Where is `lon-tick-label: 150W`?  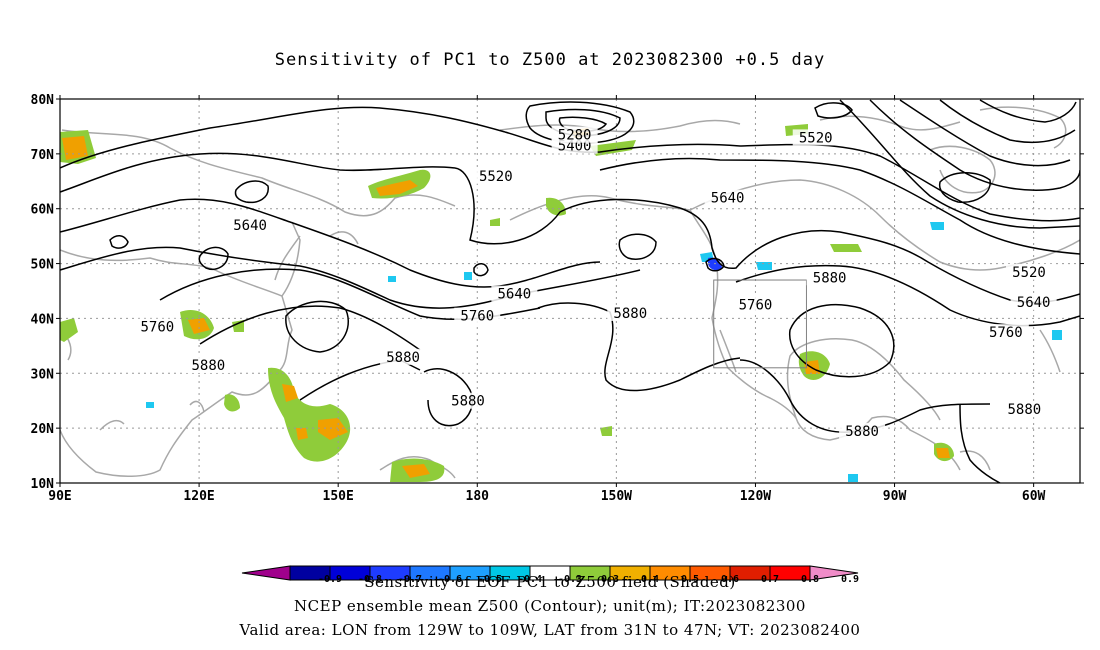
lon-tick-label: 150W is located at coordinates (616, 496).